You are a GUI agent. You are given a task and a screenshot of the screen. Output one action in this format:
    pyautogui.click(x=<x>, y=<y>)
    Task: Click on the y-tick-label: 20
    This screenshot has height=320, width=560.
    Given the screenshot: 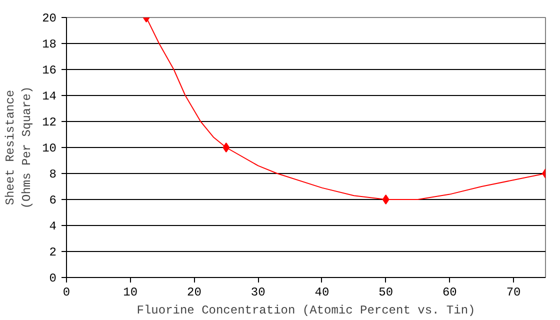 What is the action you would take?
    pyautogui.click(x=49, y=19)
    